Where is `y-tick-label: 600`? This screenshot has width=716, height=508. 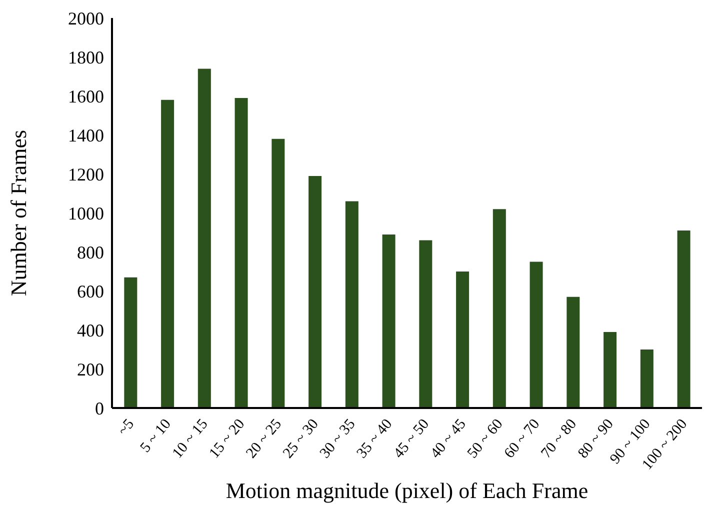
y-tick-label: 600 is located at coordinates (90, 291).